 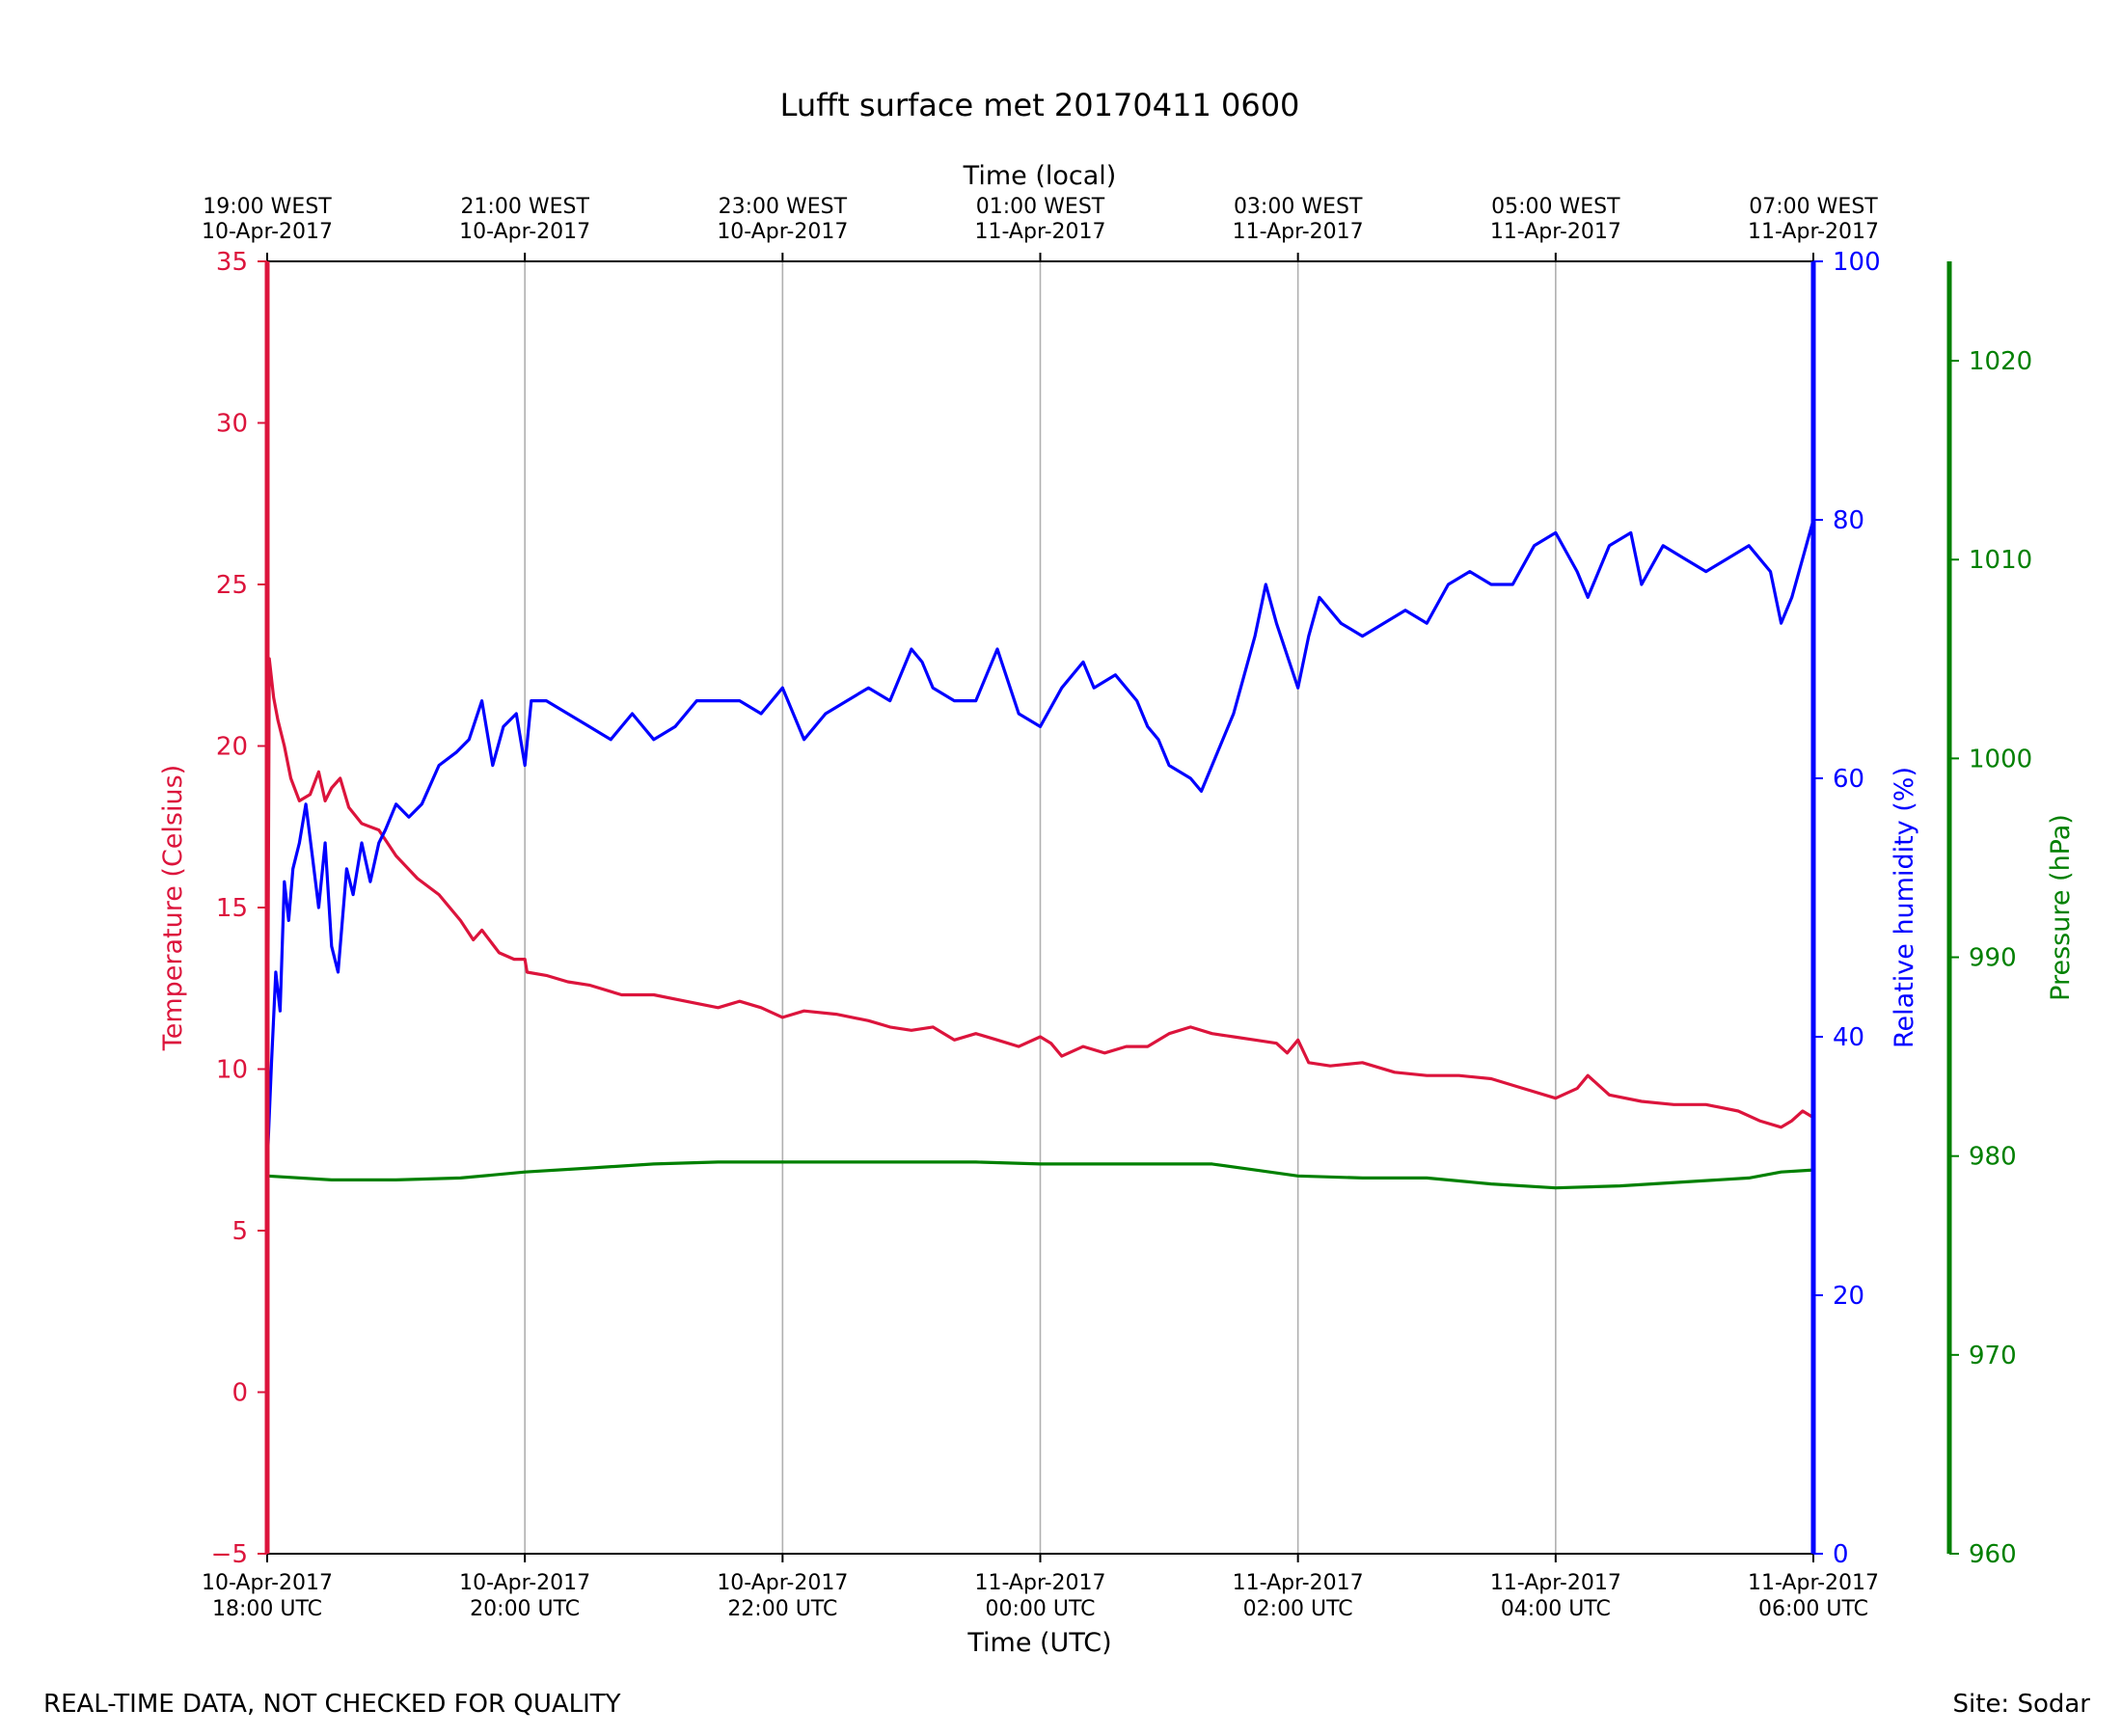 I want to click on series-line-pres, so click(x=1040, y=1175).